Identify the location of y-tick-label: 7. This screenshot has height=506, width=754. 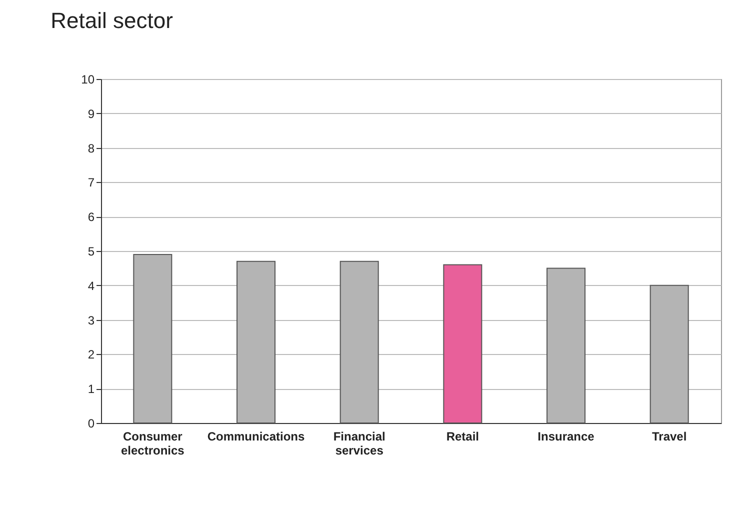
(91, 183).